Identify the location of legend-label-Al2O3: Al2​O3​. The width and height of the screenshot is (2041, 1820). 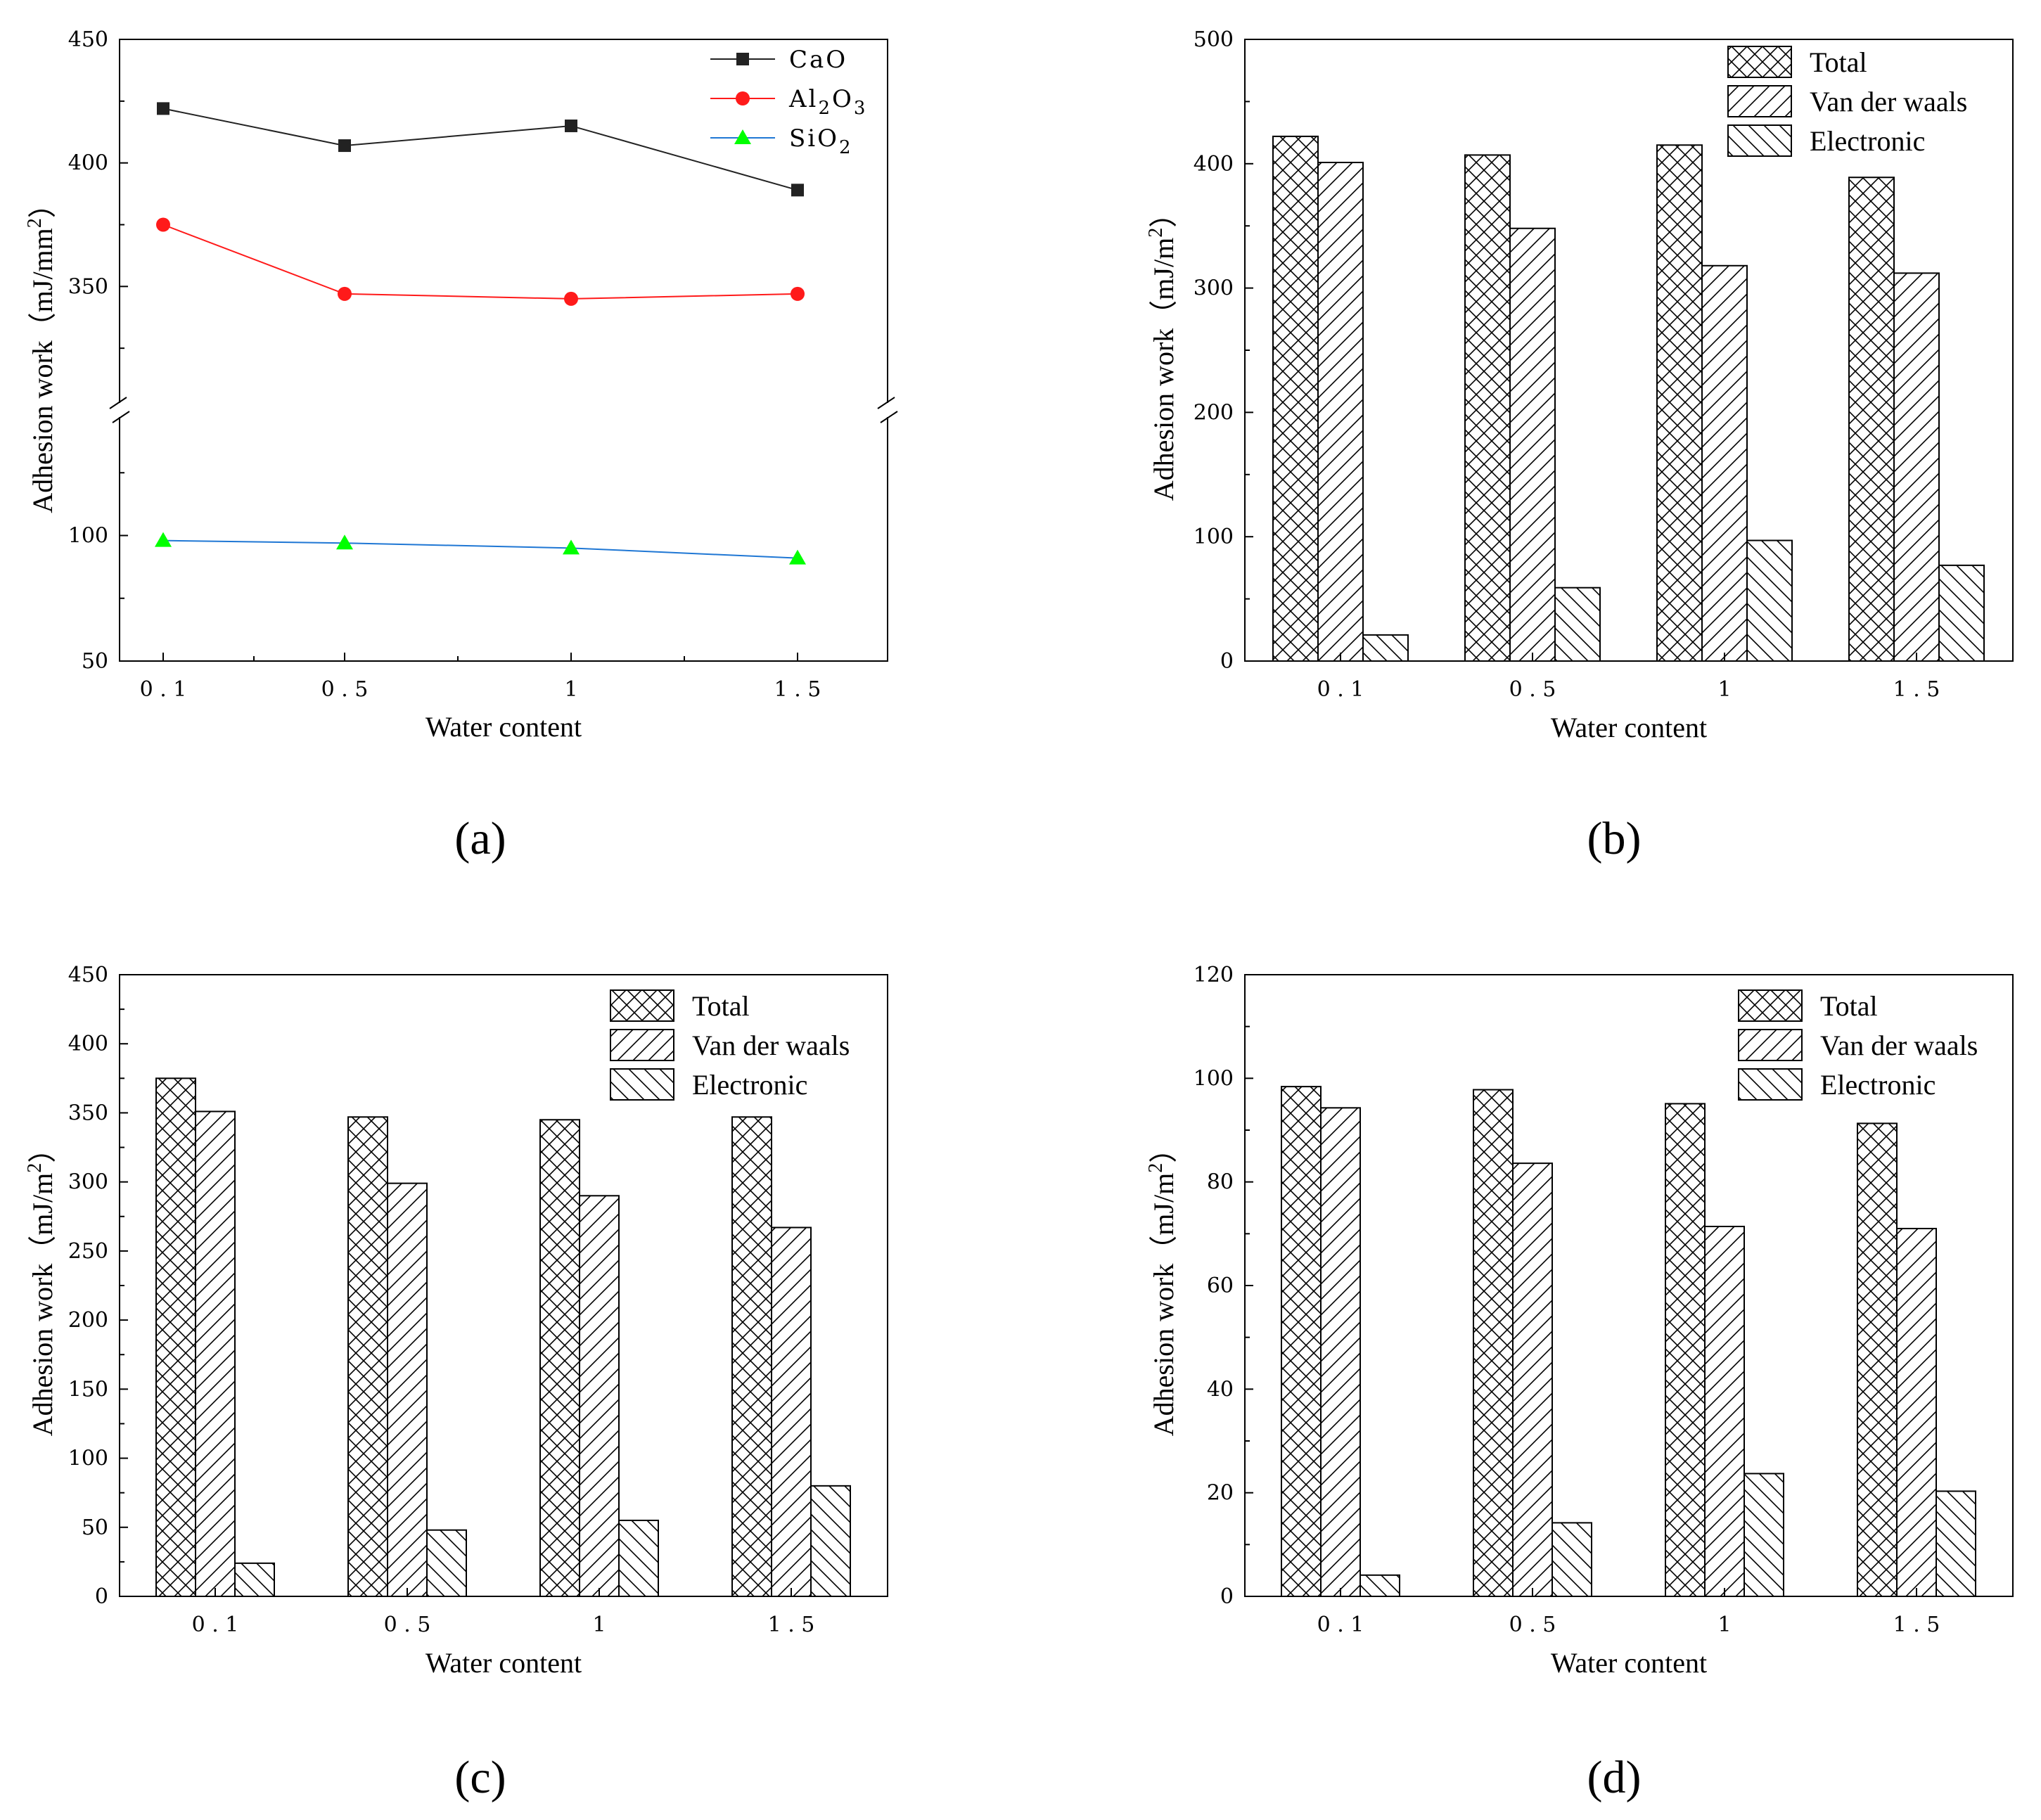
(827, 102).